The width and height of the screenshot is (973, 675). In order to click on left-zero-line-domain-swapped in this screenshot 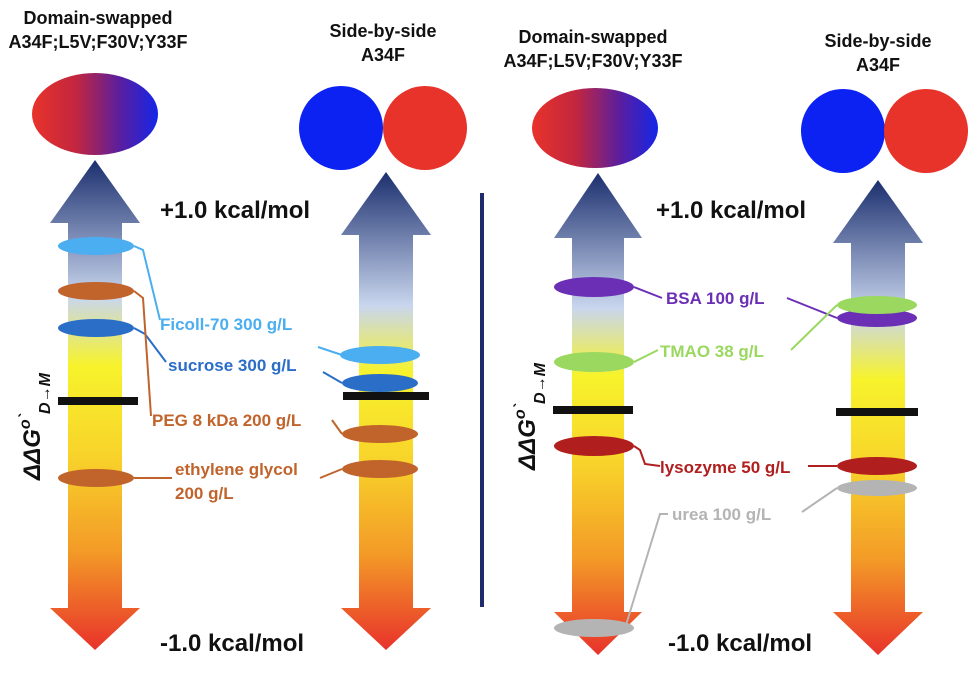, I will do `click(98, 401)`.